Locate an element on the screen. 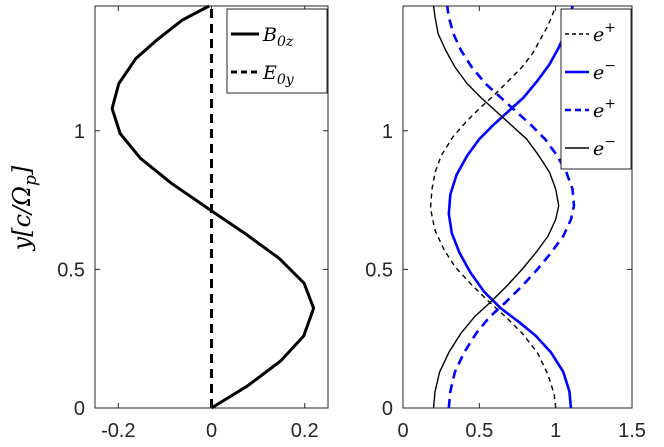  right-xtick-label: 0 is located at coordinates (402, 431).